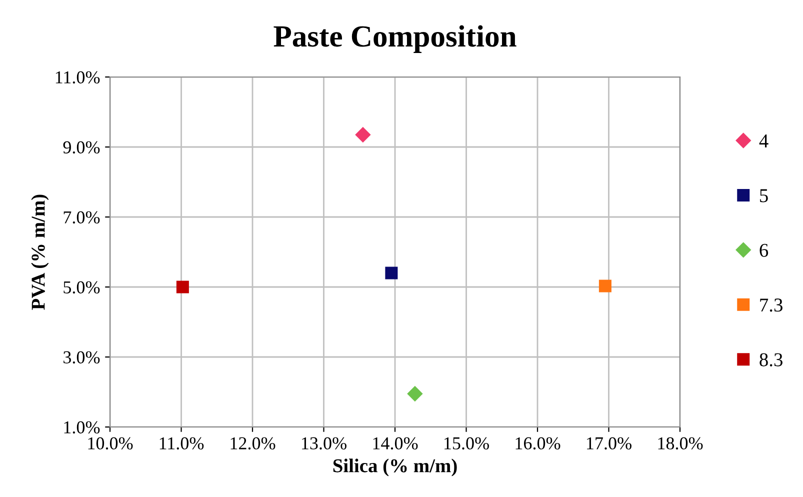 Image resolution: width=803 pixels, height=497 pixels. What do you see at coordinates (182, 443) in the screenshot?
I see `x-tick-label: 11.0%` at bounding box center [182, 443].